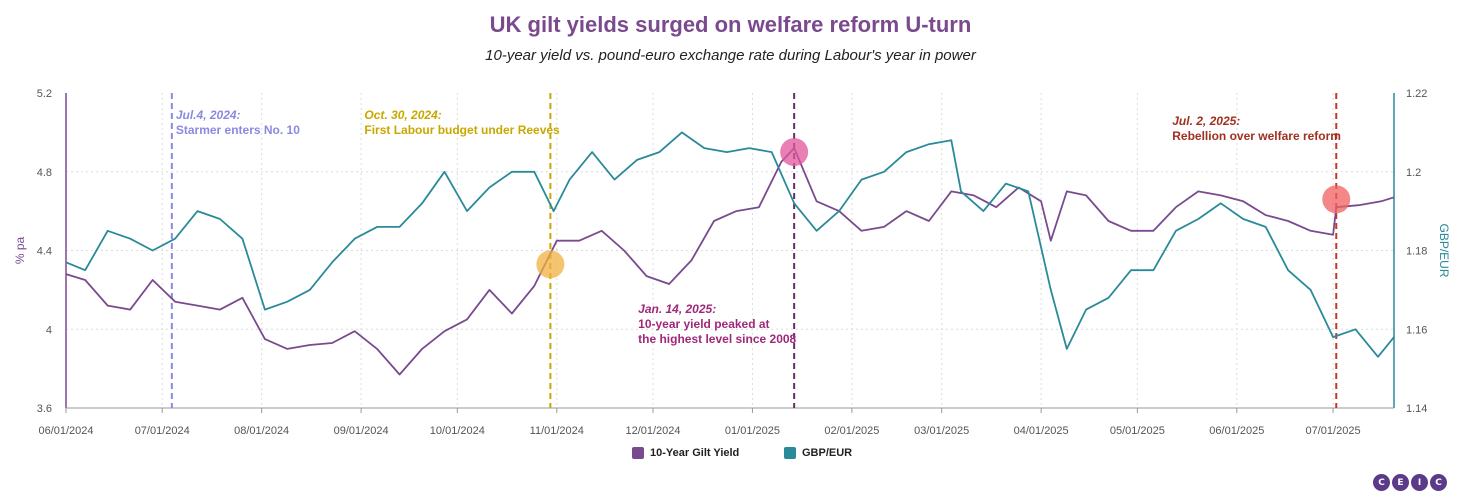 The width and height of the screenshot is (1461, 499). Describe the element at coordinates (238, 130) in the screenshot. I see `annotation-text: Starmer enters No. 10` at that location.